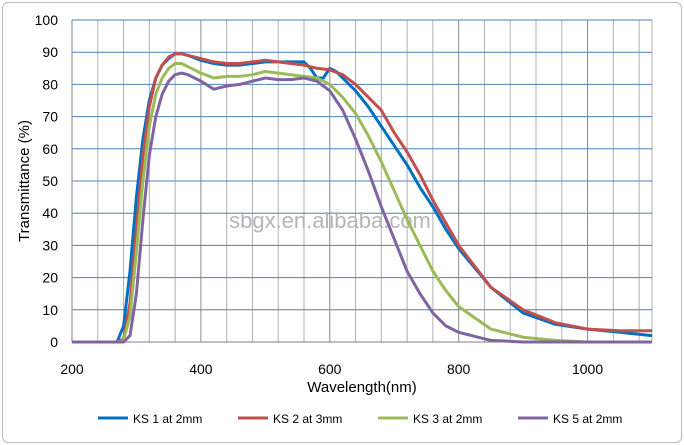 This screenshot has width=684, height=445. I want to click on y-tick-label: 20, so click(50, 278).